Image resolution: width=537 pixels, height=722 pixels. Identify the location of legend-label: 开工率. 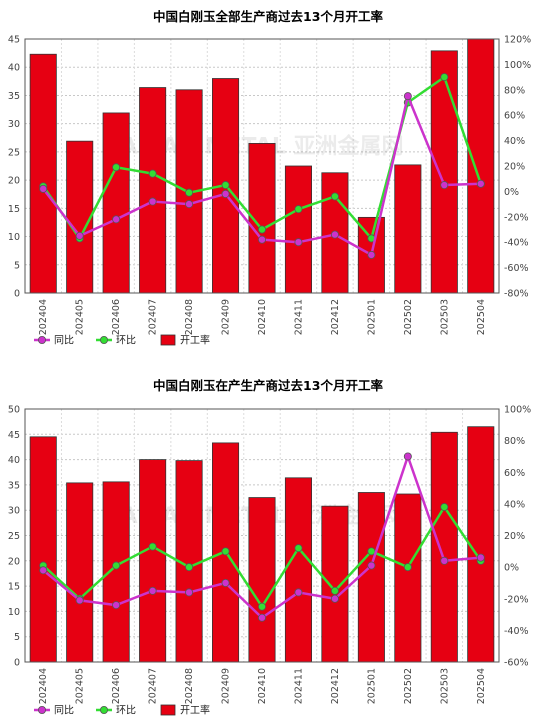
(195, 710).